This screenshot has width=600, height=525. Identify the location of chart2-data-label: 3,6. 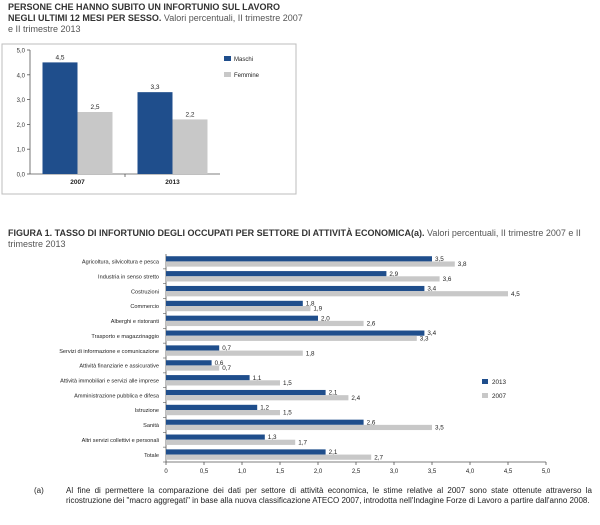
(447, 279).